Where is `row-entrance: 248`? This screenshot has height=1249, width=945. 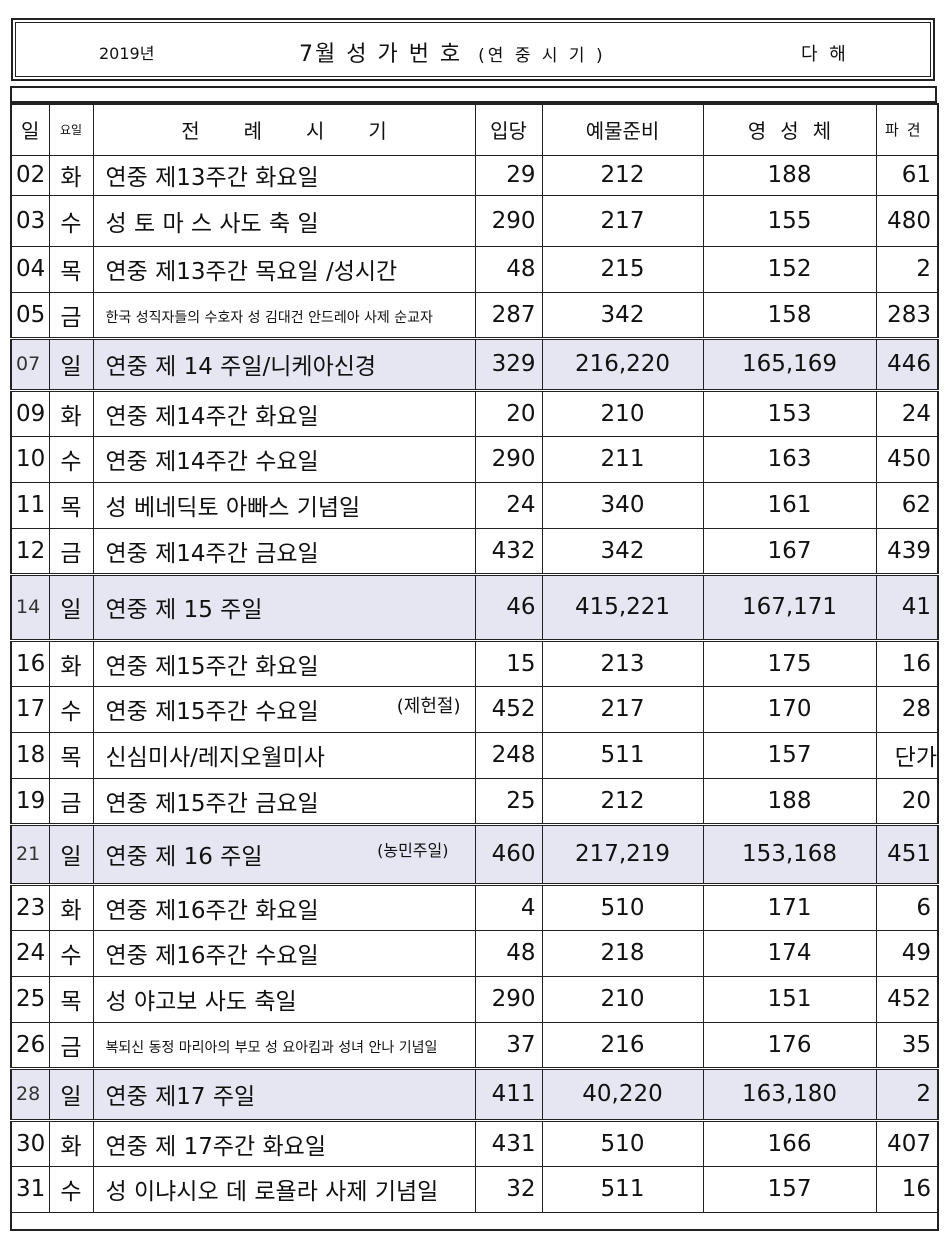 row-entrance: 248 is located at coordinates (508, 755).